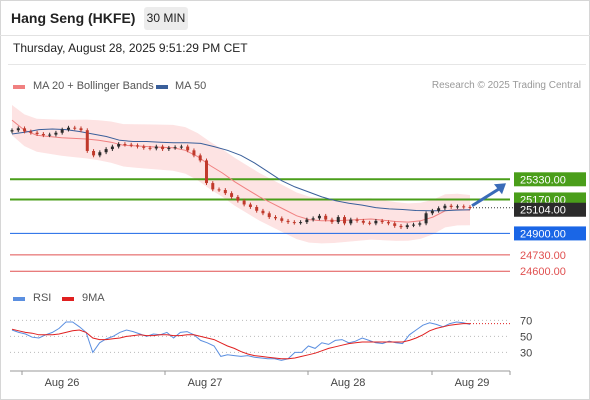 The width and height of the screenshot is (590, 400). What do you see at coordinates (526, 321) in the screenshot?
I see `rsi-tick-label: 70` at bounding box center [526, 321].